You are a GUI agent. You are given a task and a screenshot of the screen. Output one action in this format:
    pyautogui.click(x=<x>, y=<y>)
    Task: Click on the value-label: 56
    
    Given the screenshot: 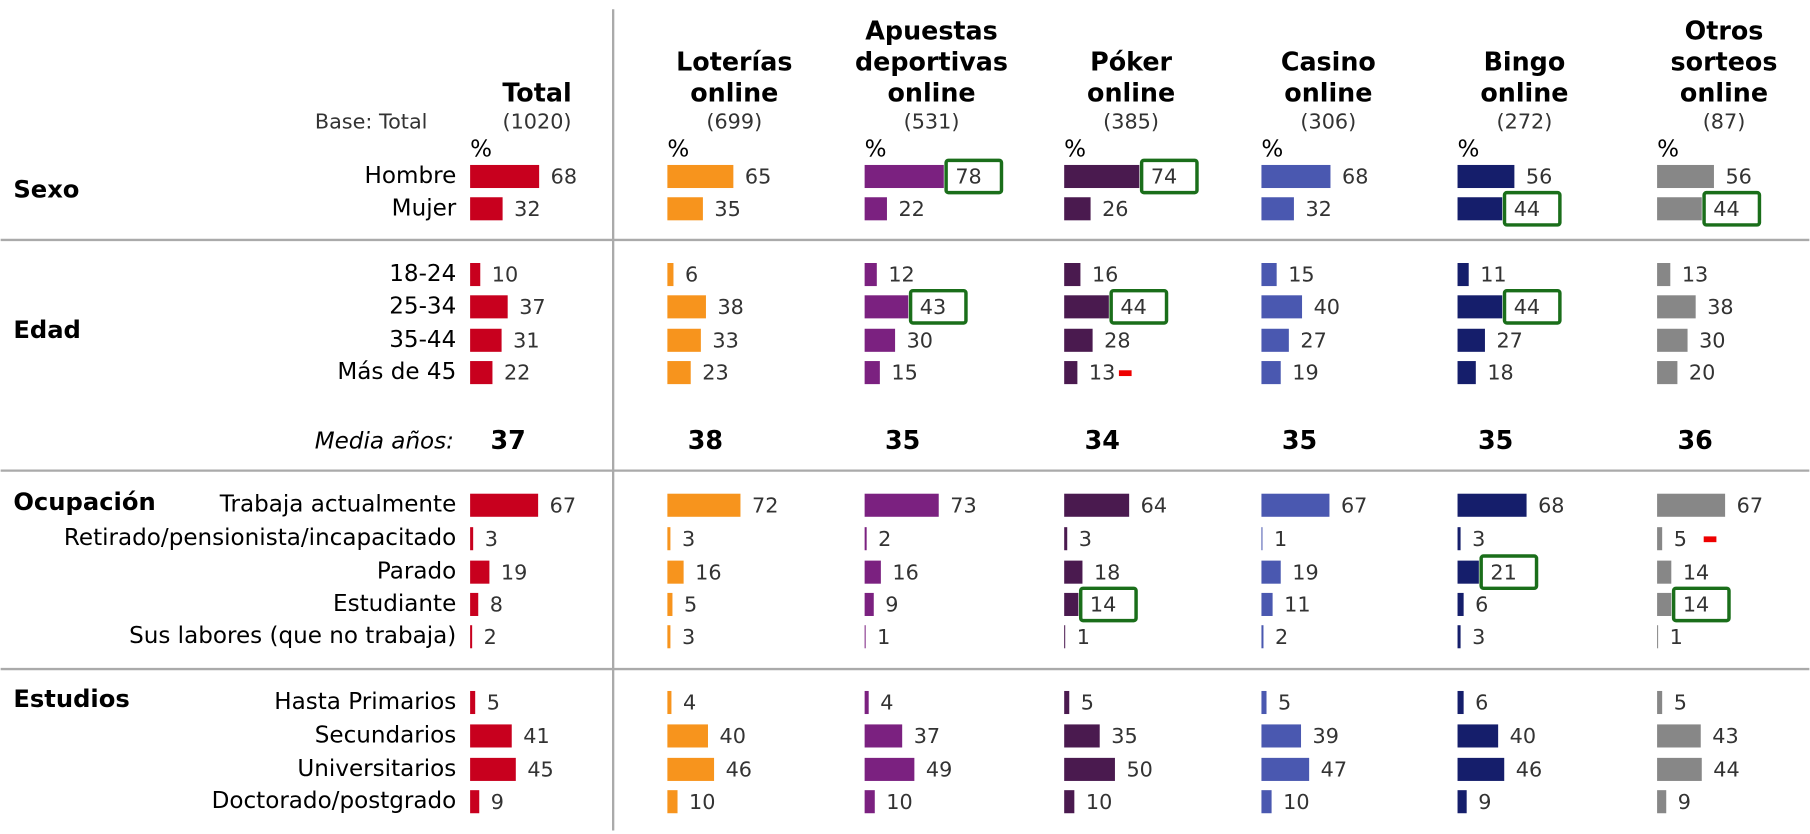 What is the action you would take?
    pyautogui.click(x=1539, y=177)
    